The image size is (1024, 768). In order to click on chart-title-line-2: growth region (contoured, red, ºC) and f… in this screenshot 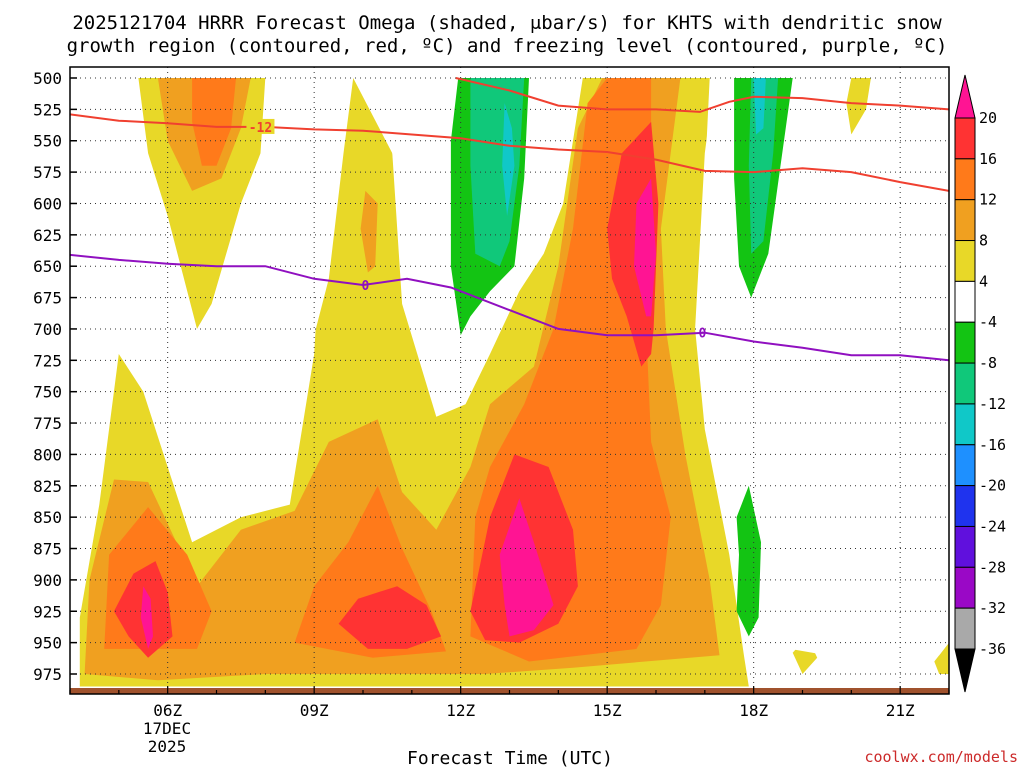, I will do `click(507, 46)`.